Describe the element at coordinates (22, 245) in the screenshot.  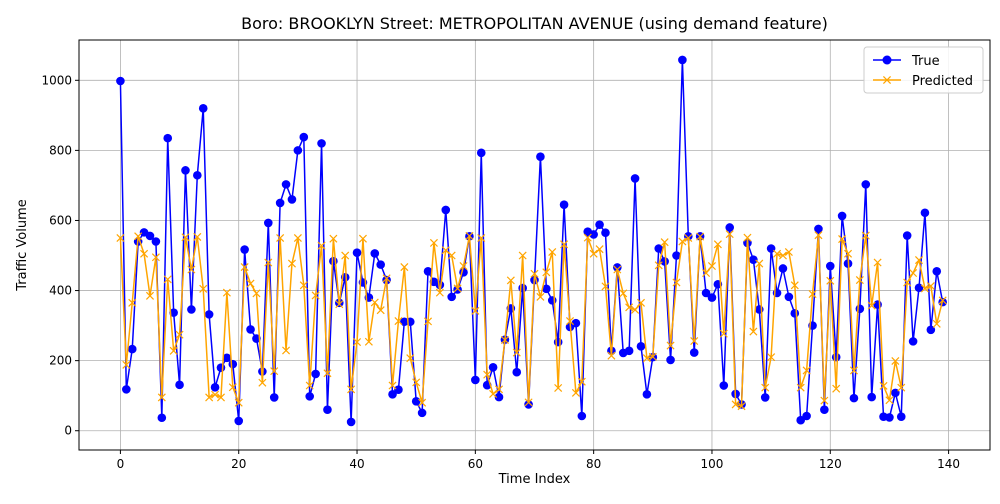
I see `y-axis-label: Traffic Volume` at that location.